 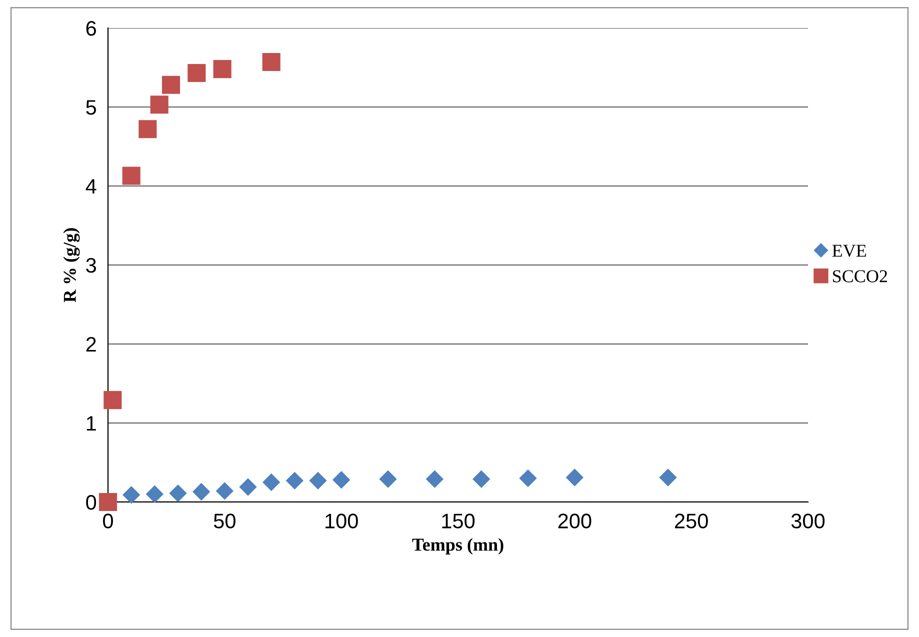 I want to click on y-tick-label: 0, so click(x=91, y=502).